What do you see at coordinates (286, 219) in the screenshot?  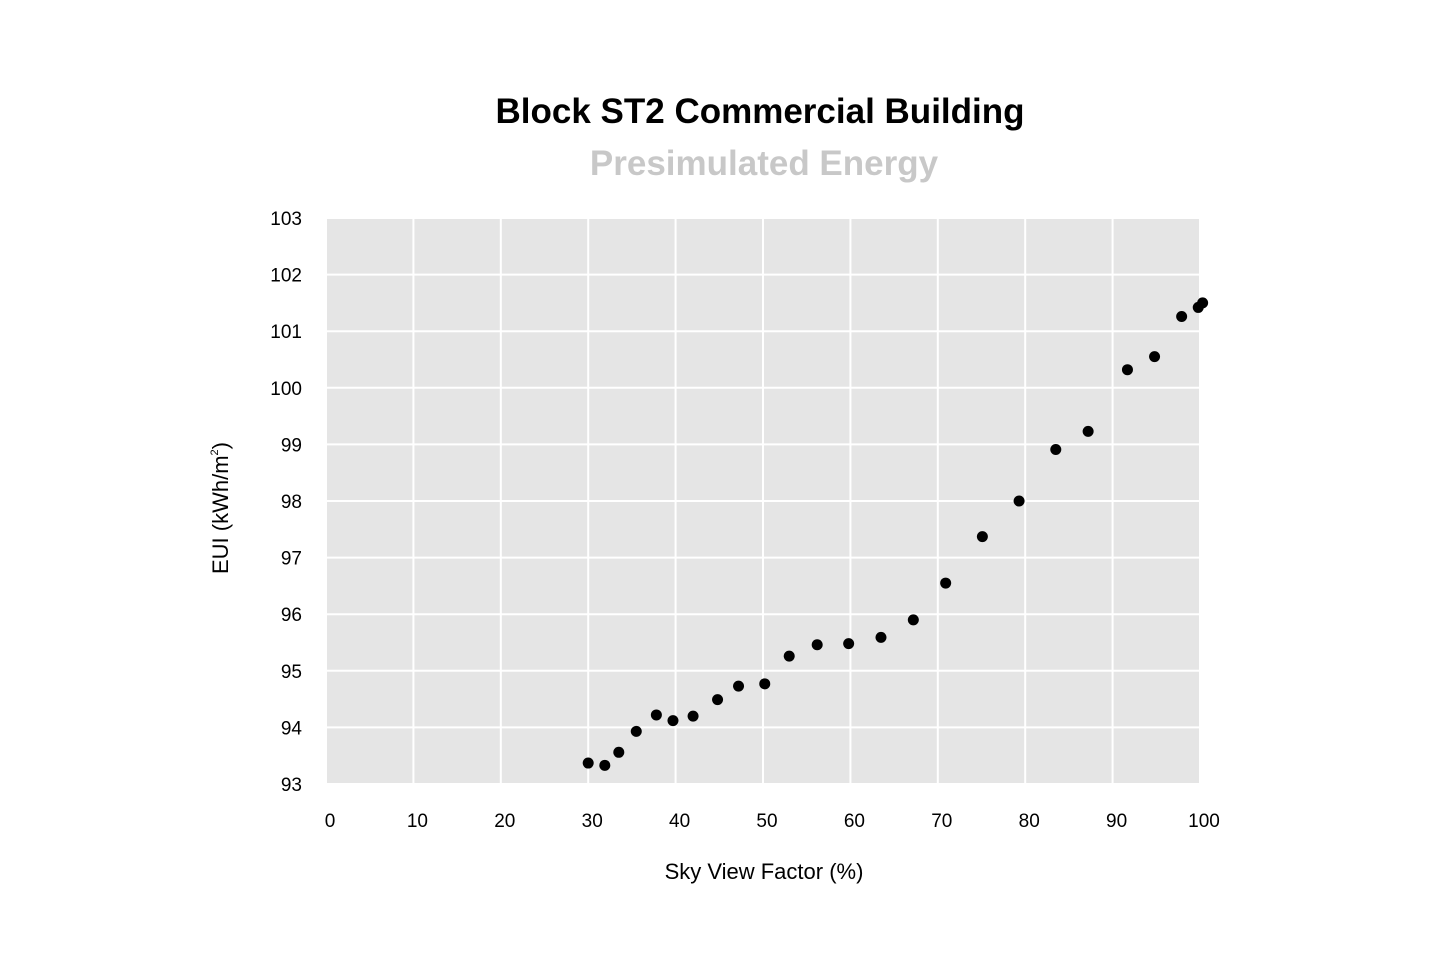 I see `y-tick-label: 103` at bounding box center [286, 219].